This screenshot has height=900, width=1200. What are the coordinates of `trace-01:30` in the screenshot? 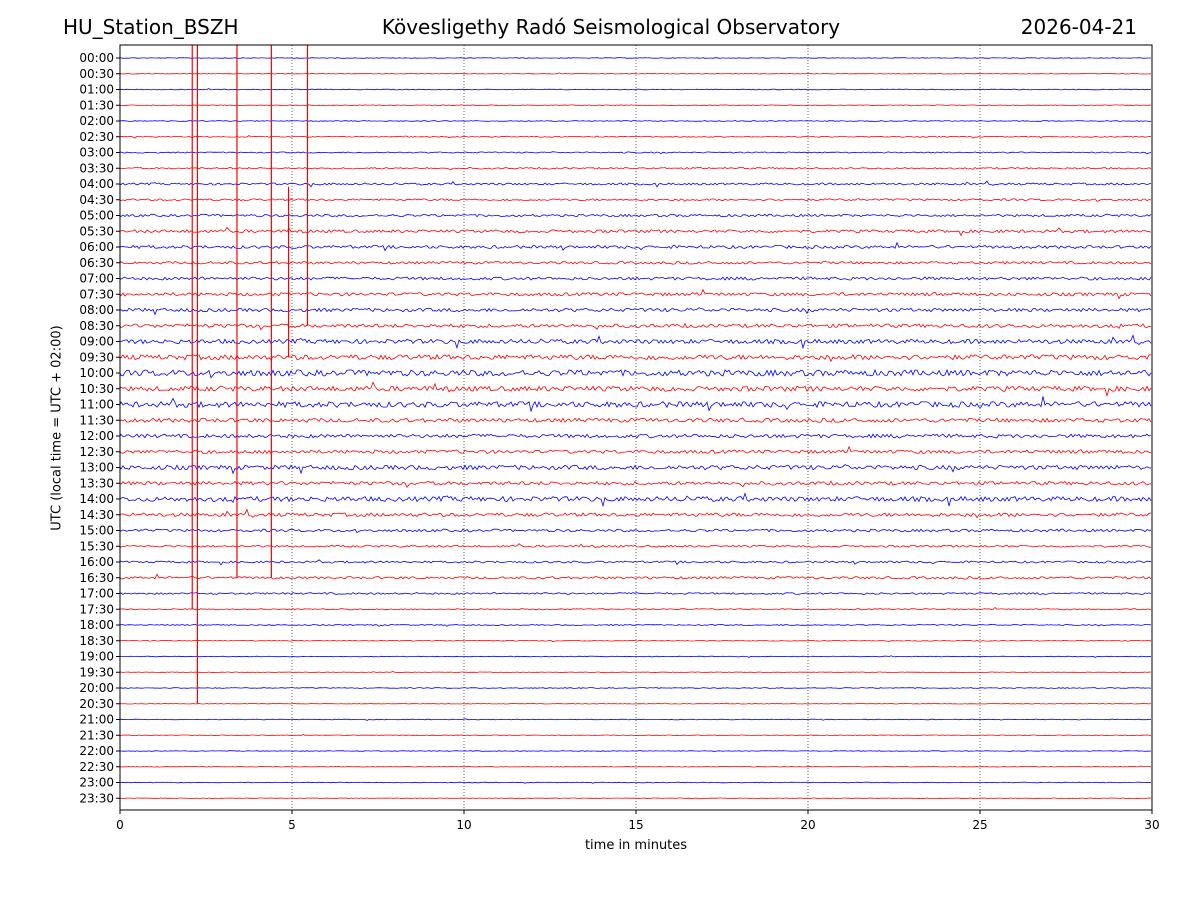 It's located at (635, 105).